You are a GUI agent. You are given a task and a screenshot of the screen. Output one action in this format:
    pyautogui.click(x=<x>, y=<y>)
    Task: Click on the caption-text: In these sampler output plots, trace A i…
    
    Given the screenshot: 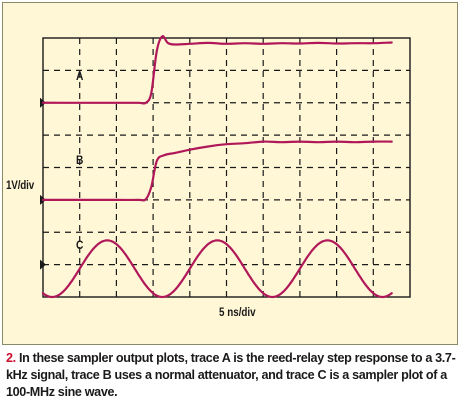 What is the action you would take?
    pyautogui.click(x=231, y=375)
    